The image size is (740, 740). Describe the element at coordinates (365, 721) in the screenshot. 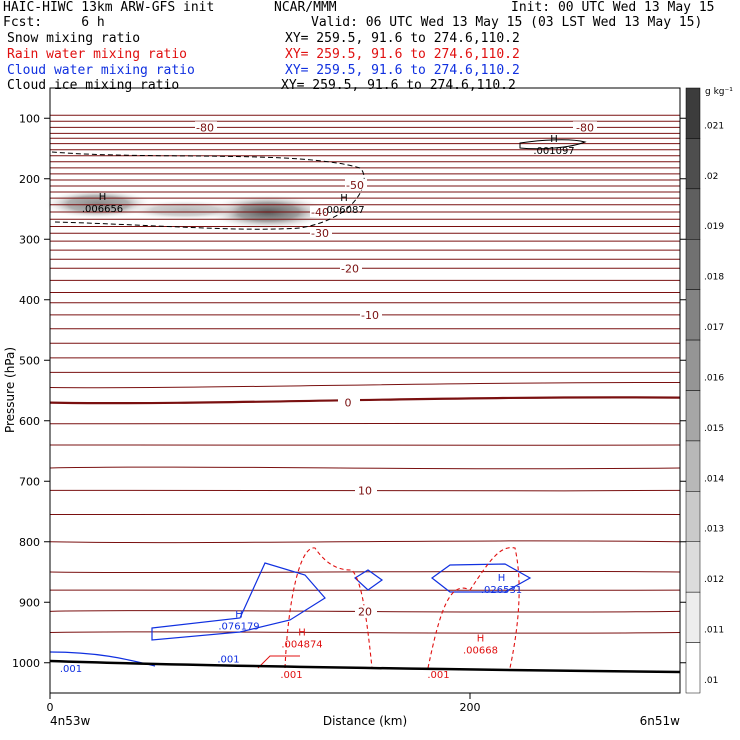

I see `x-axis-label: Distance (km)` at that location.